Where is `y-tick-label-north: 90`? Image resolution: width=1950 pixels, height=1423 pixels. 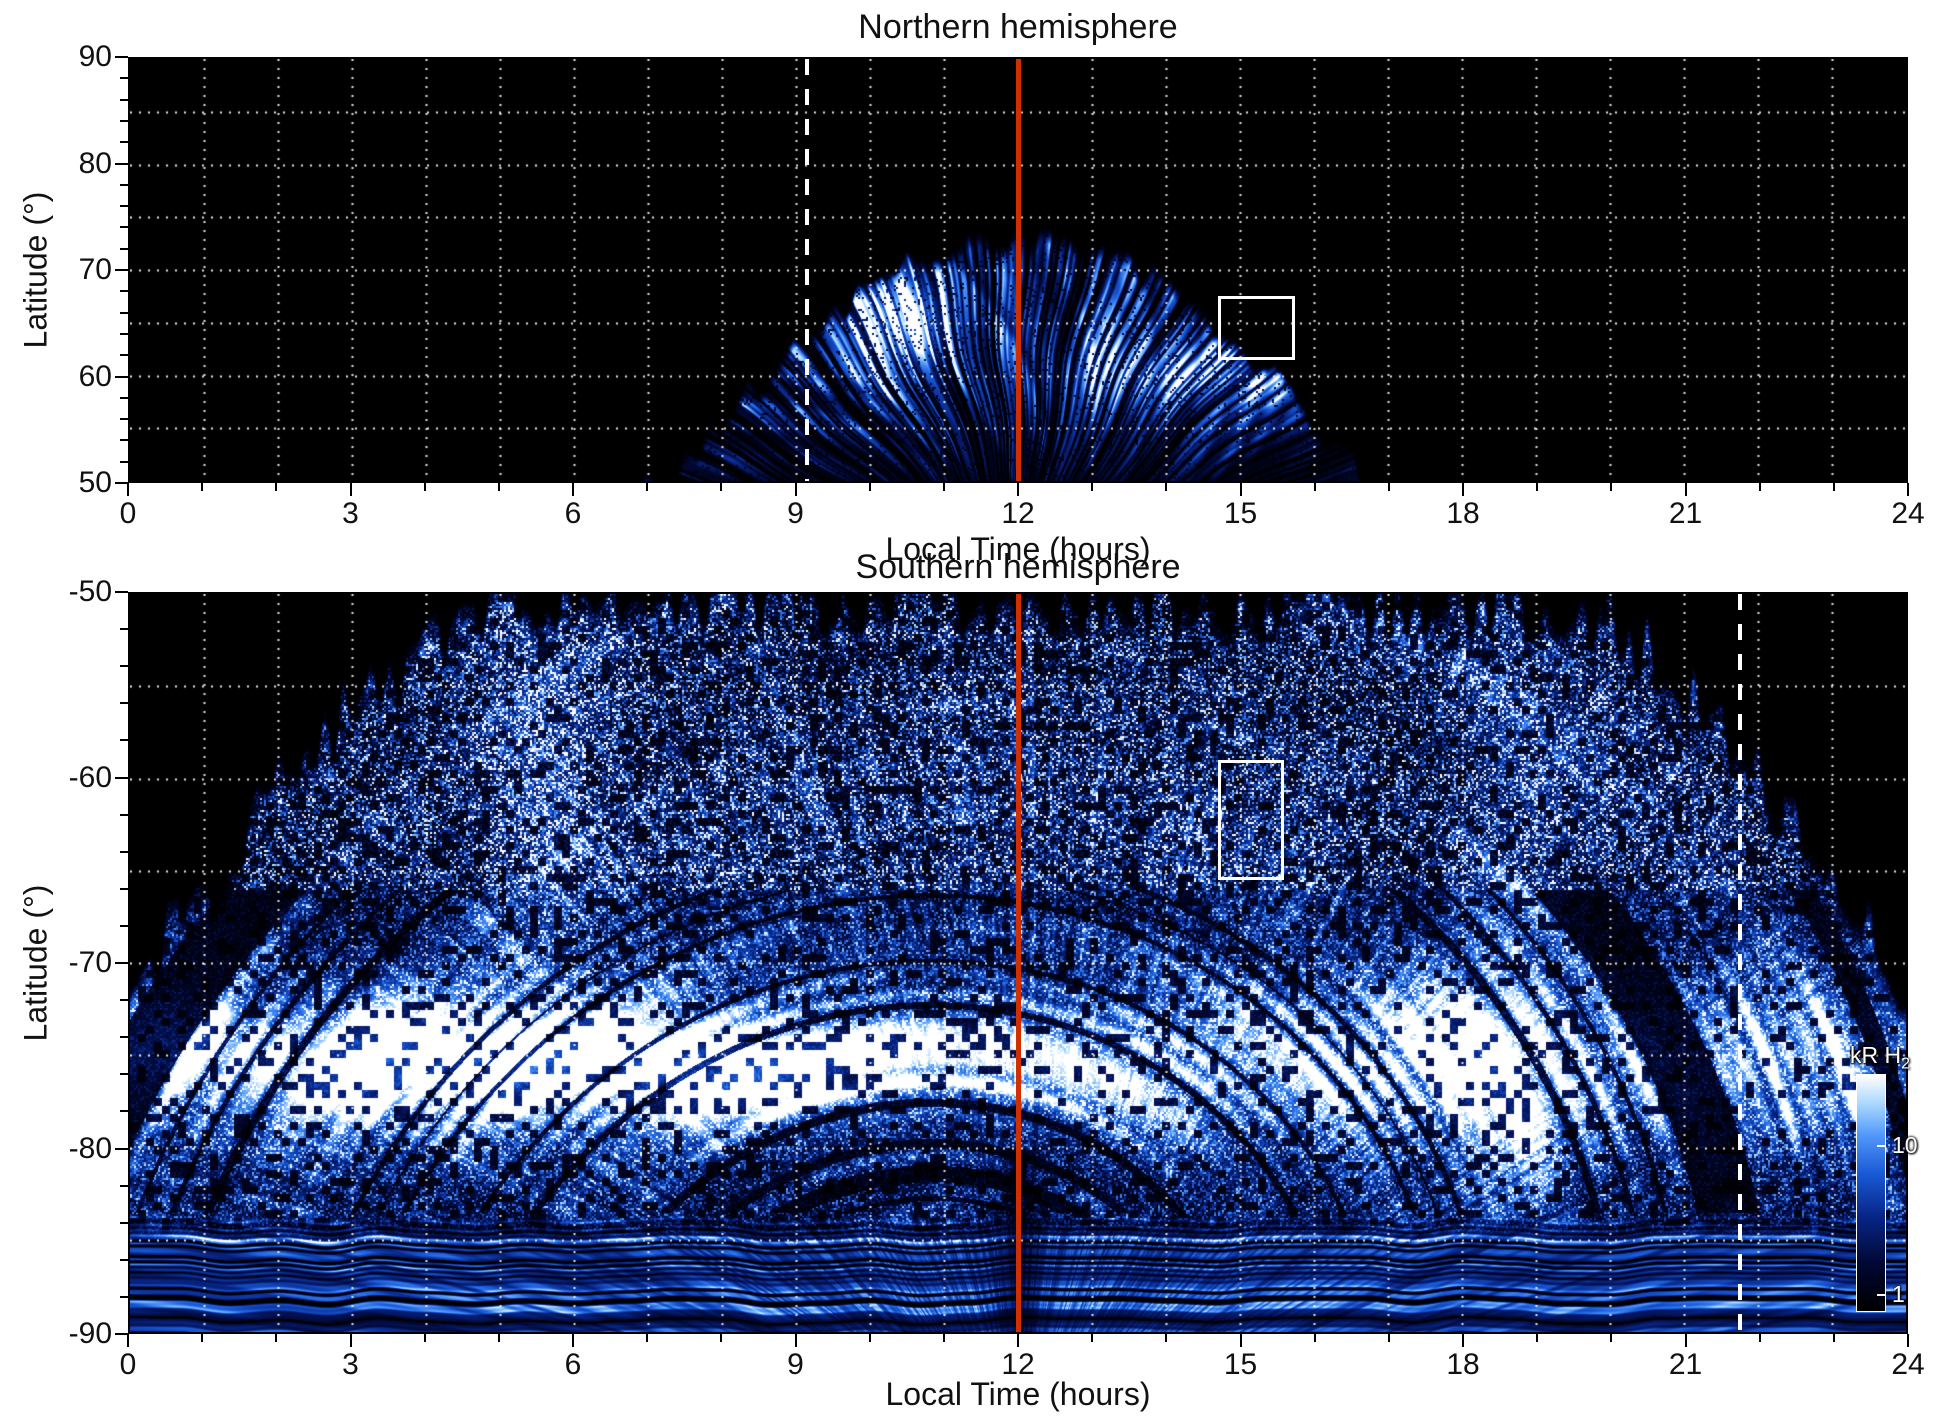
y-tick-label-north: 90 is located at coordinates (95, 56).